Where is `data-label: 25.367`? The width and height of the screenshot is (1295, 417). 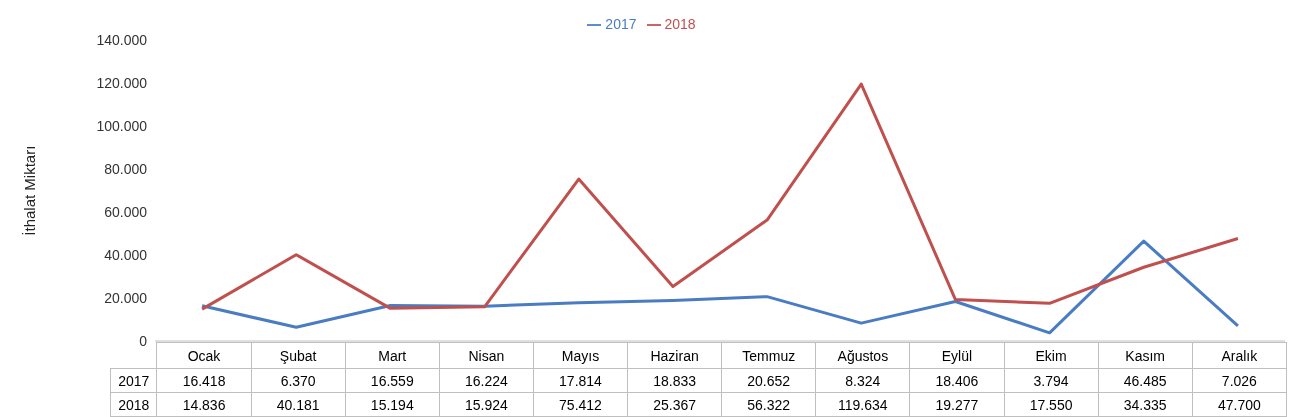
data-label: 25.367 is located at coordinates (674, 404).